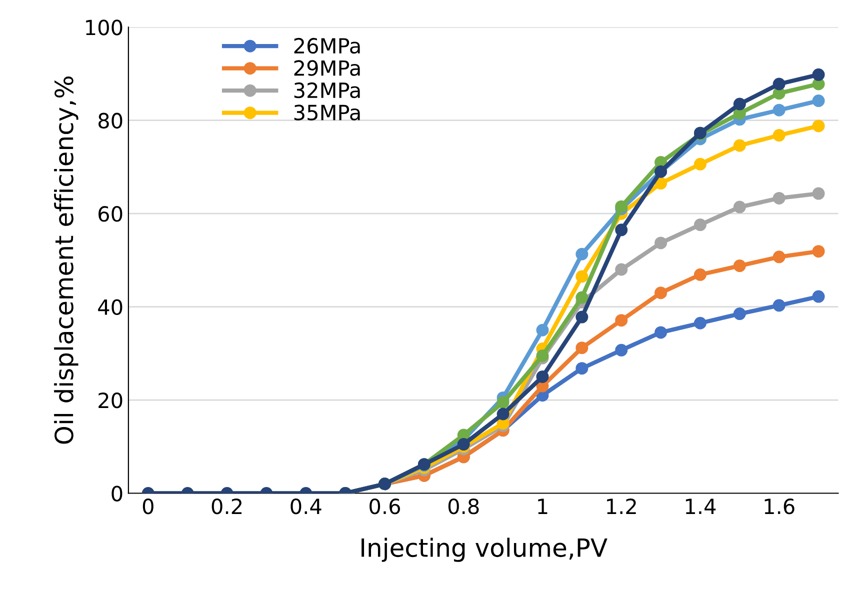 This screenshot has width=845, height=603. I want to click on x-tick-label: 0.2, so click(227, 506).